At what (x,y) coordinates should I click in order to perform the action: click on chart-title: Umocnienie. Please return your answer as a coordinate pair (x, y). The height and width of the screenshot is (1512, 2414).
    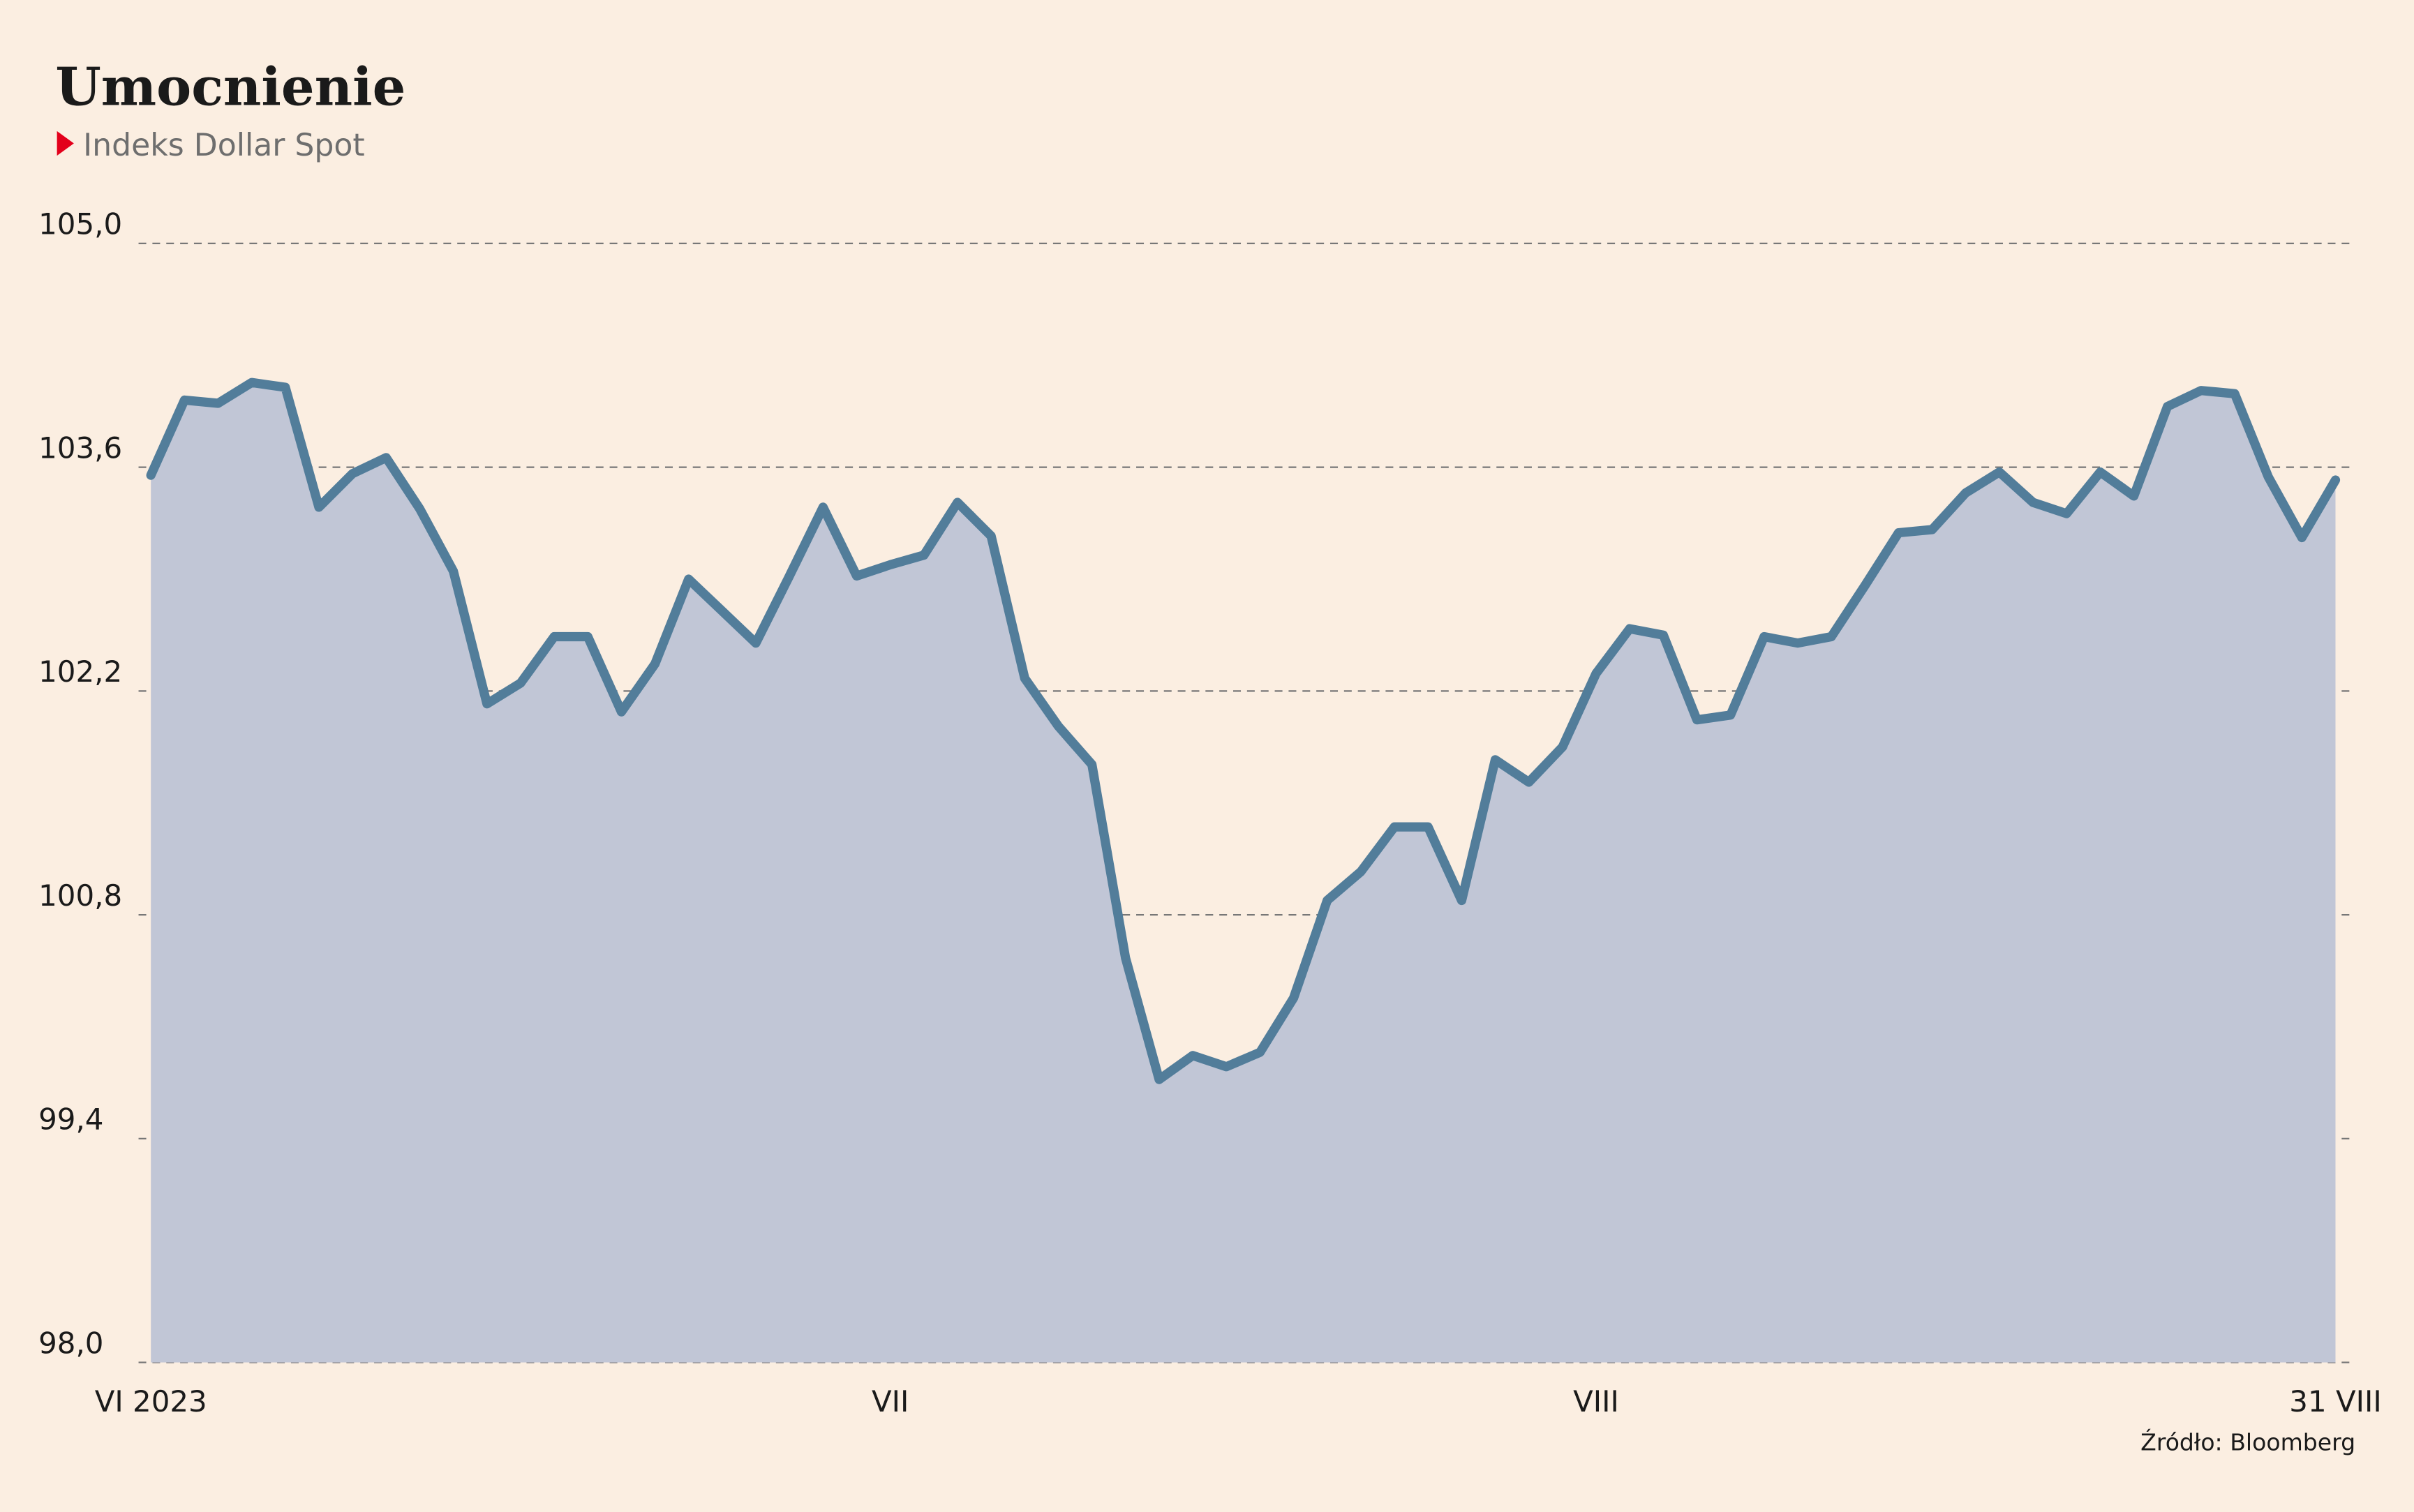
    Looking at the image, I should click on (230, 86).